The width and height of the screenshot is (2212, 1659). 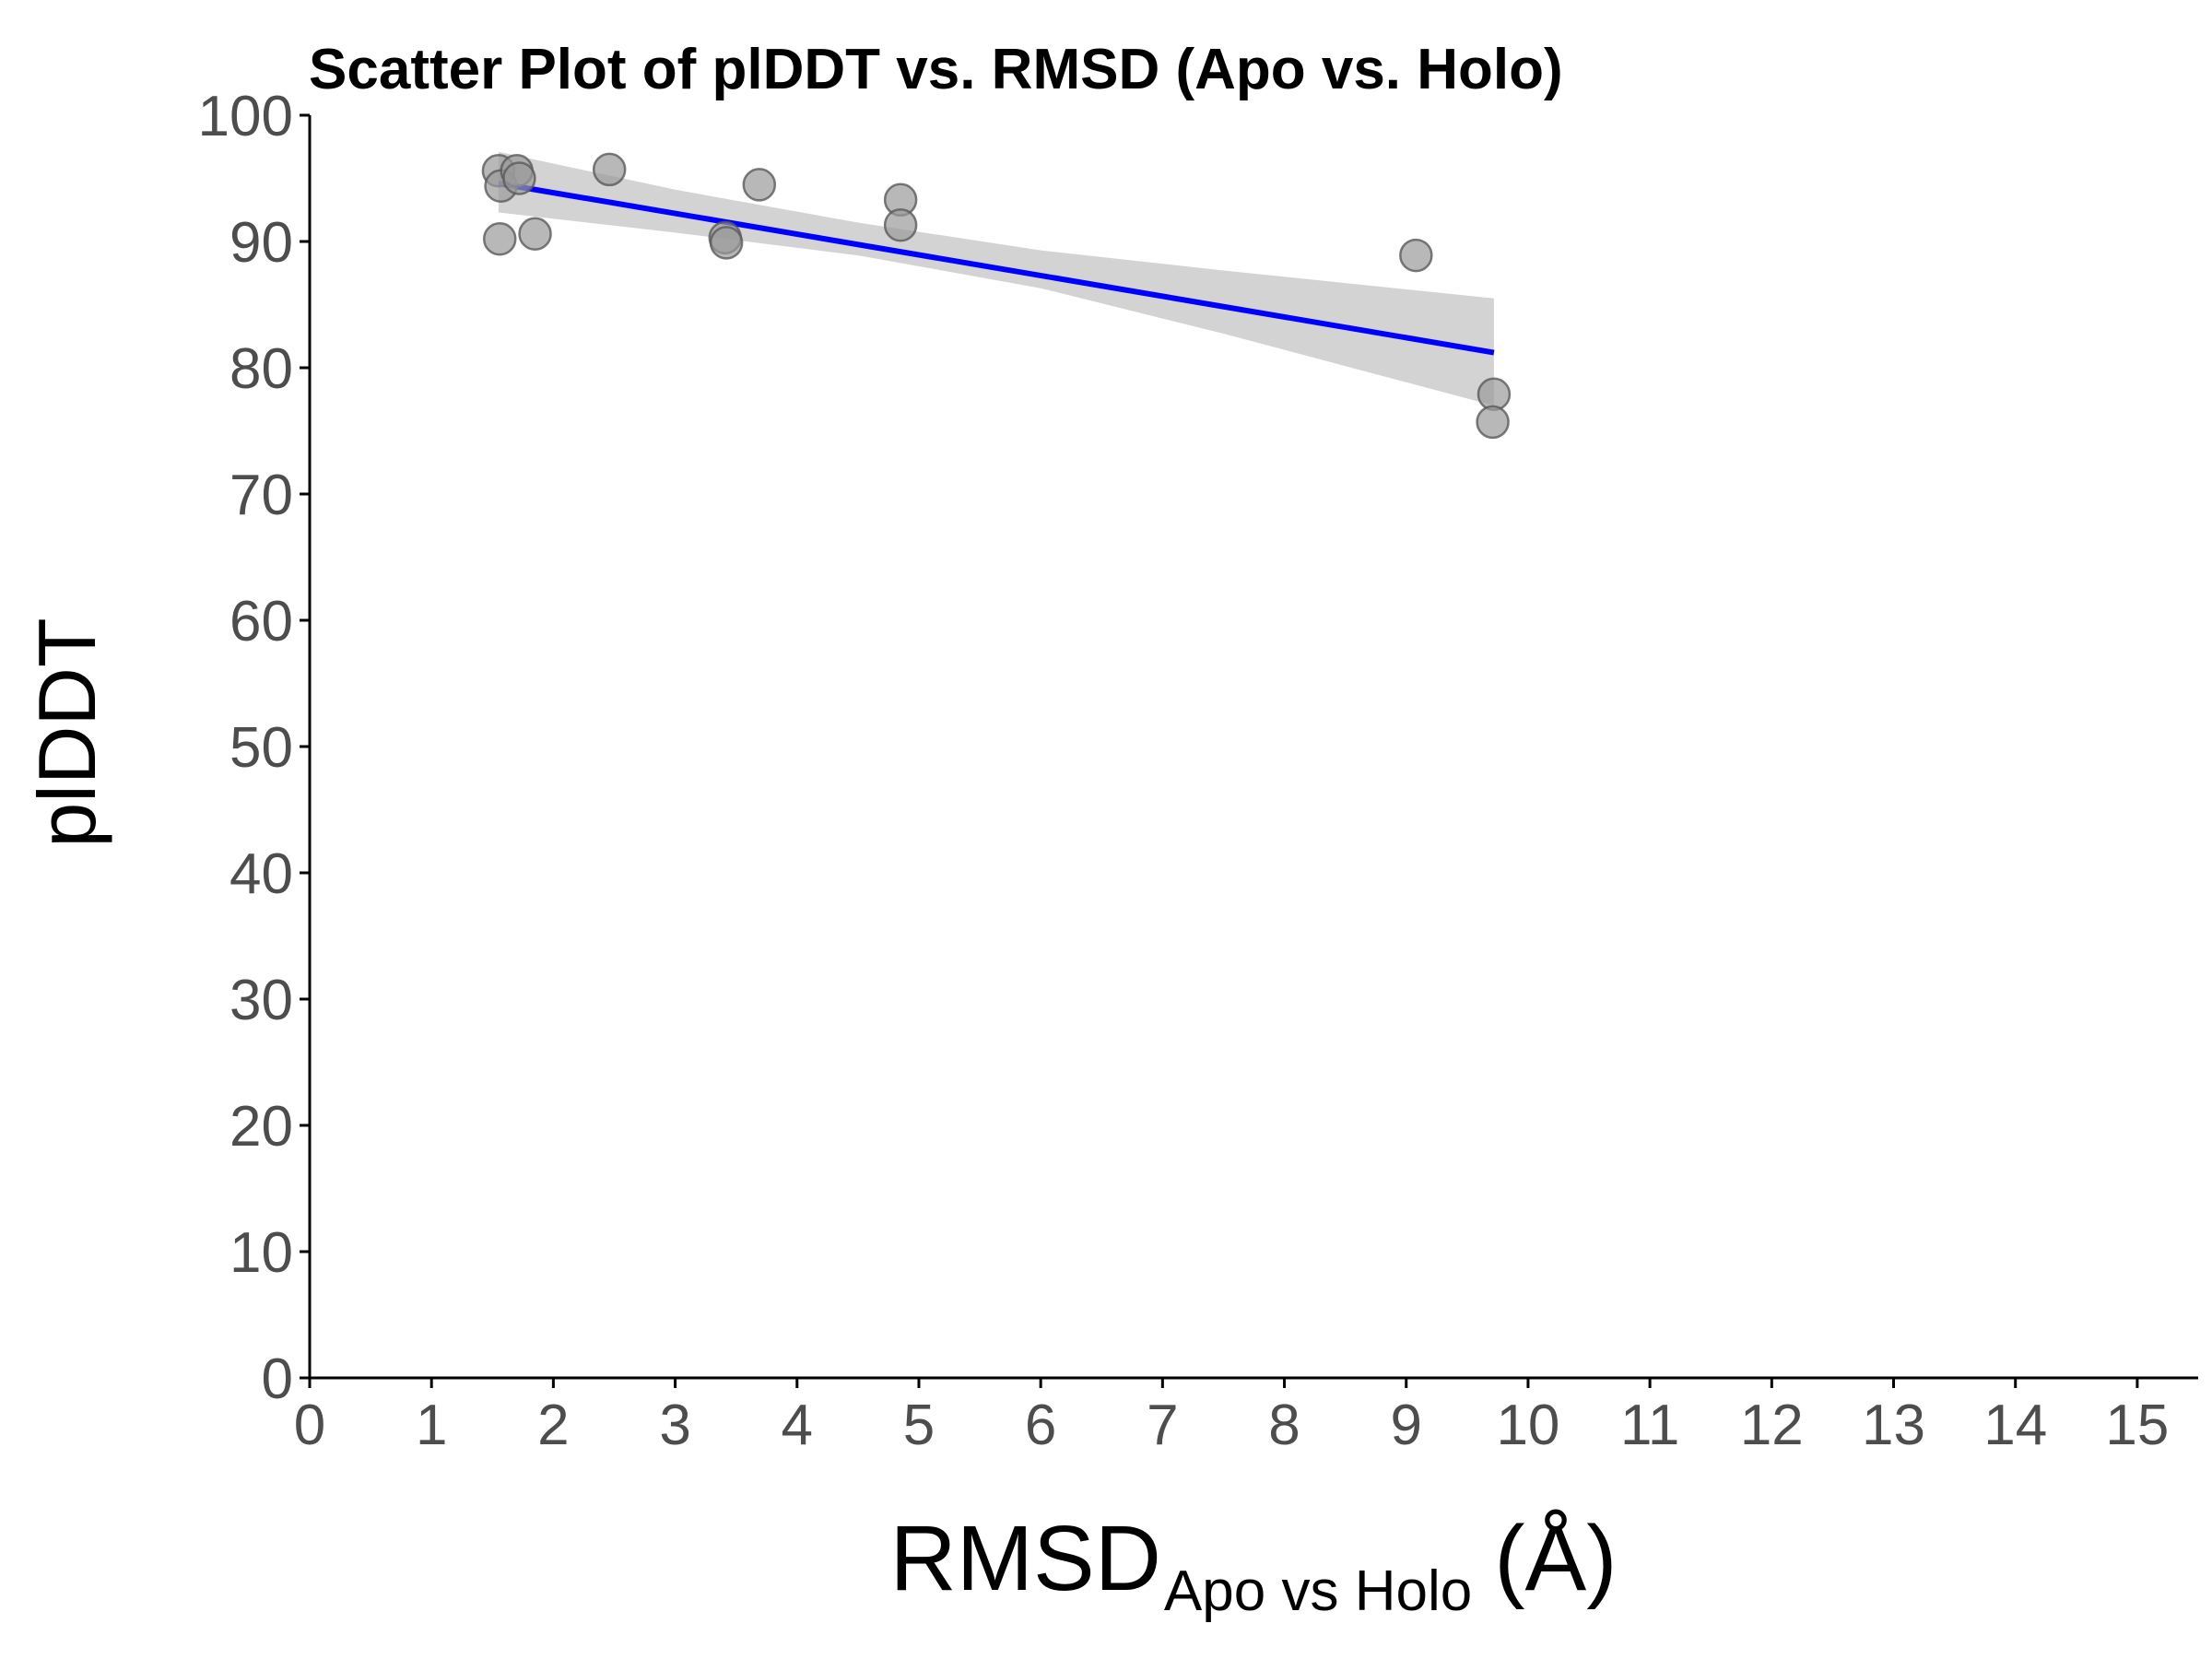 What do you see at coordinates (277, 1379) in the screenshot?
I see `y-tick-label: 0` at bounding box center [277, 1379].